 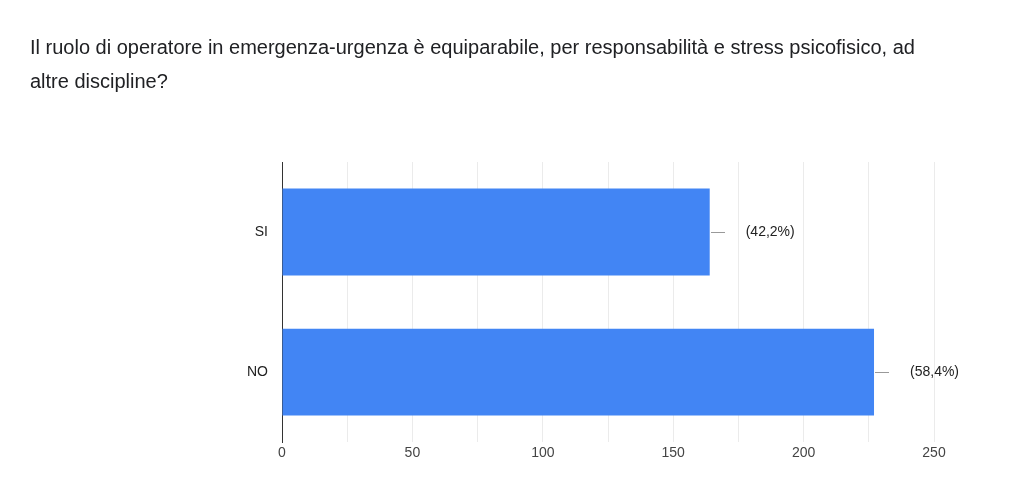 What do you see at coordinates (258, 371) in the screenshot?
I see `y-tick-label: NO` at bounding box center [258, 371].